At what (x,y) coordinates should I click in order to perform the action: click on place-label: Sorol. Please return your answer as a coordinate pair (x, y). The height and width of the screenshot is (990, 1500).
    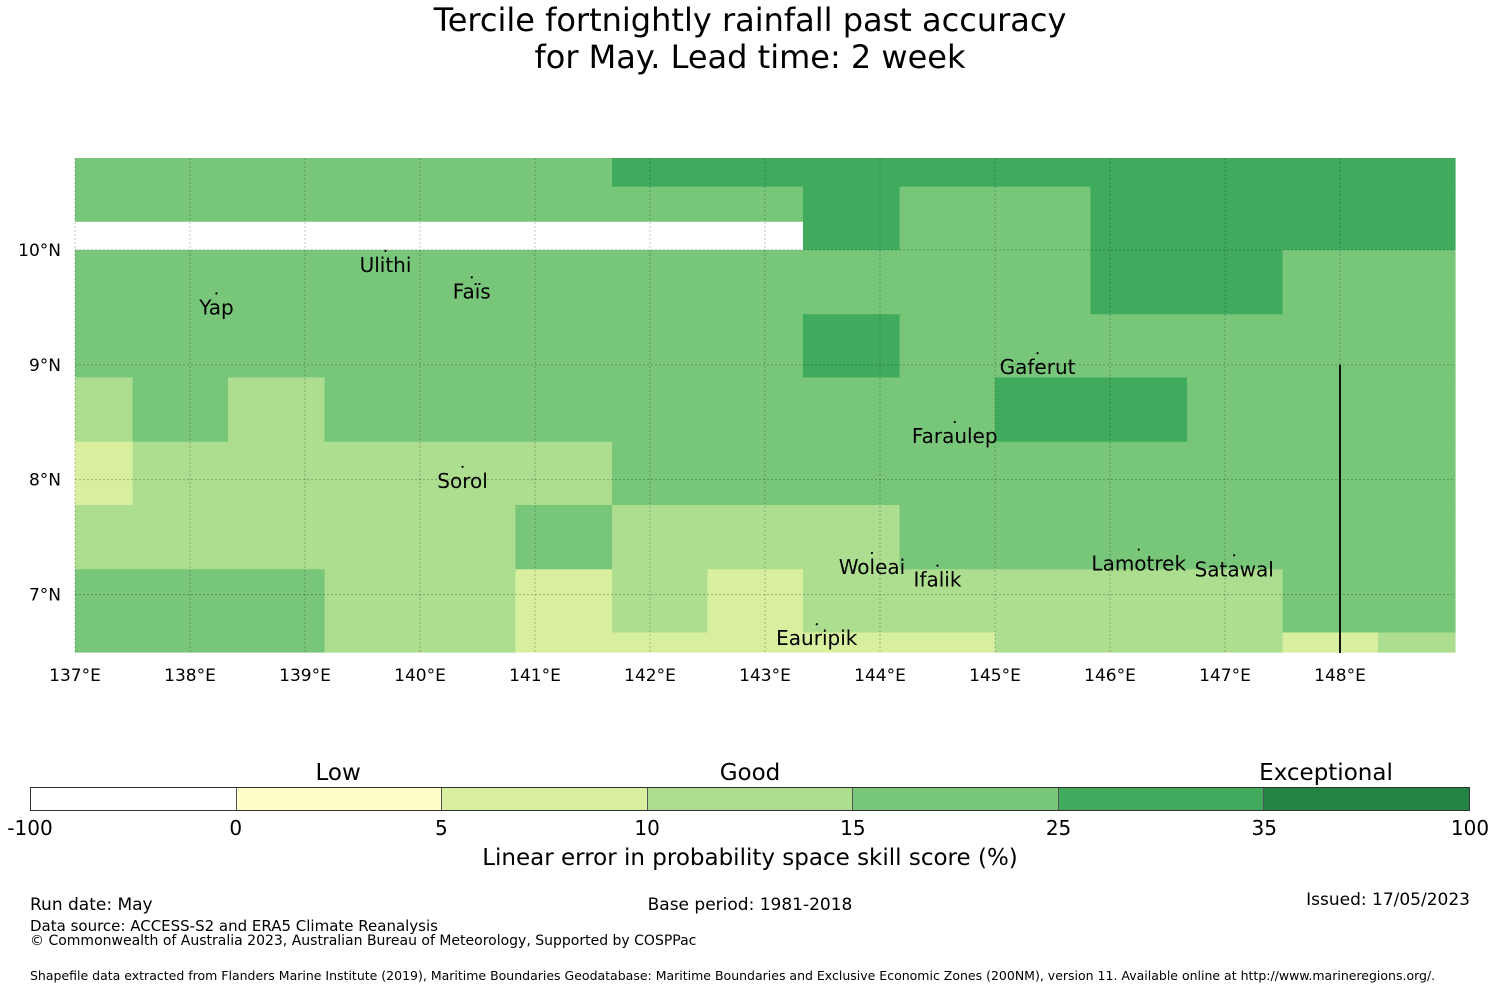
    Looking at the image, I should click on (462, 481).